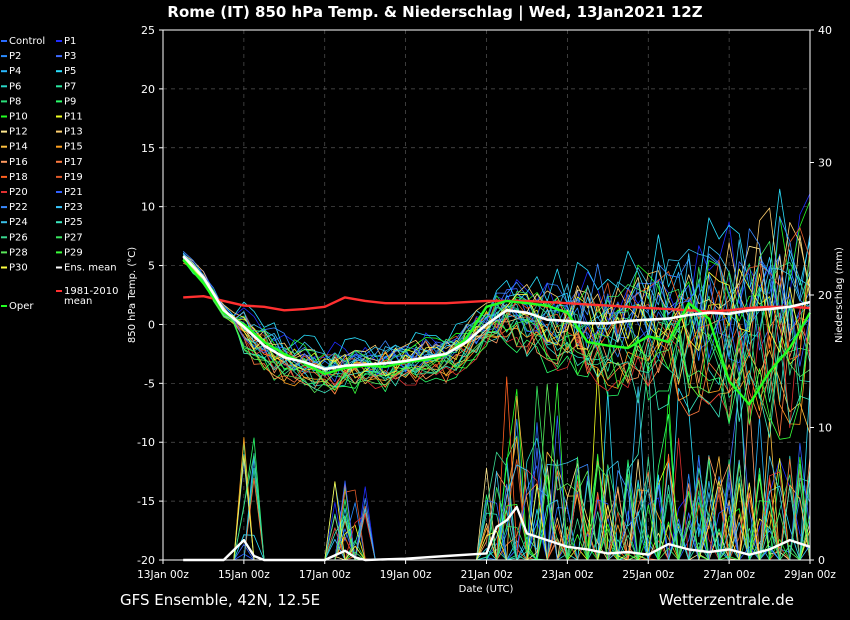  I want to click on legend-label: P9, so click(70, 101).